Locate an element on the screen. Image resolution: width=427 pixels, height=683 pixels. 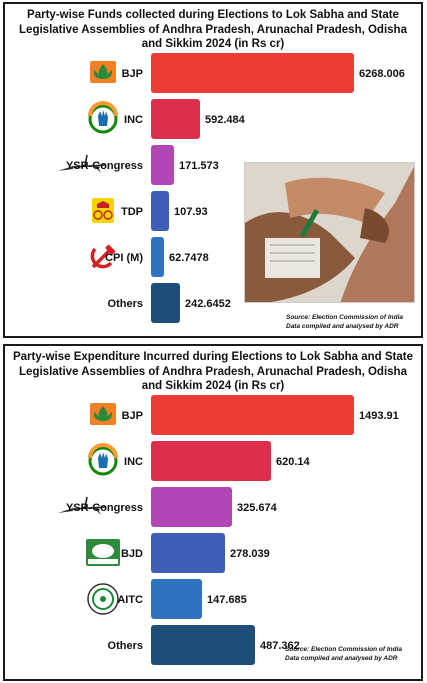
chart-row: BJD 278.039 is located at coordinates (178, 553).